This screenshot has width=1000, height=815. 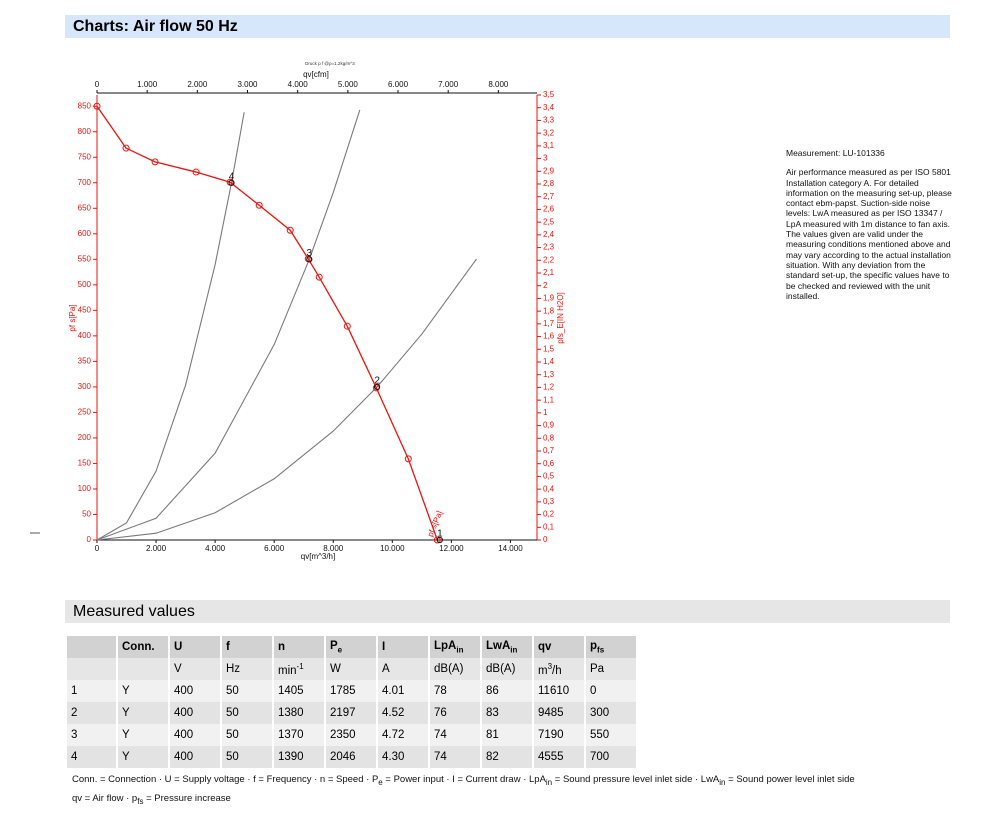 What do you see at coordinates (85, 309) in the screenshot?
I see `y-tick-label: 450` at bounding box center [85, 309].